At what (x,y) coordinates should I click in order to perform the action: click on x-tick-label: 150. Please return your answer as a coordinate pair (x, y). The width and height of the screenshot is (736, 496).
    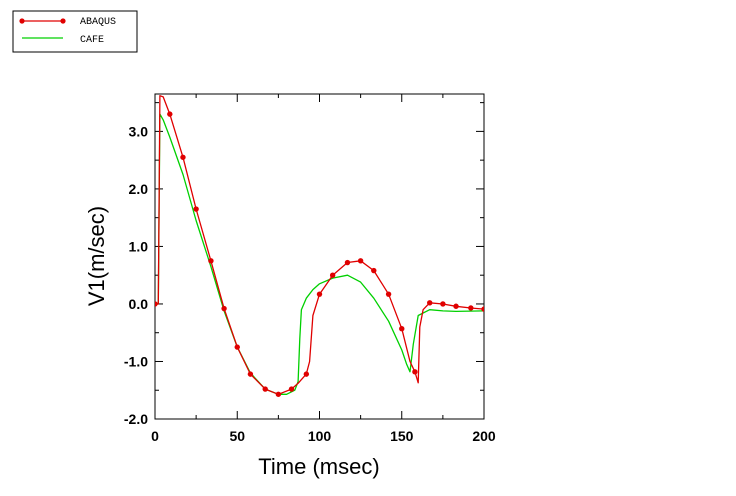
    Looking at the image, I should click on (402, 436).